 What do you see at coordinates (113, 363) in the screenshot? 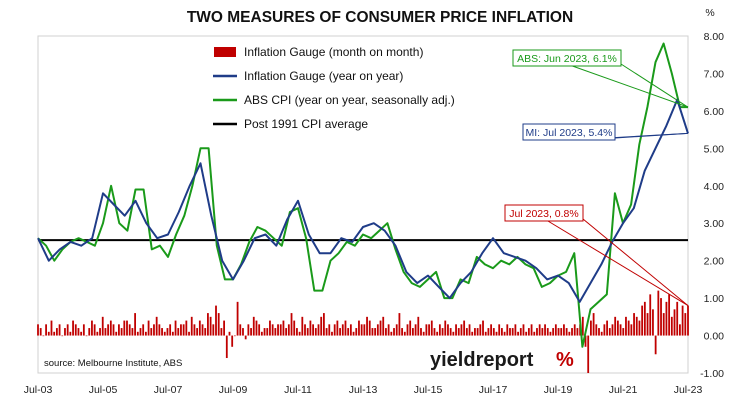
I see `source-note: source: Melbourne Institute, ABS` at bounding box center [113, 363].